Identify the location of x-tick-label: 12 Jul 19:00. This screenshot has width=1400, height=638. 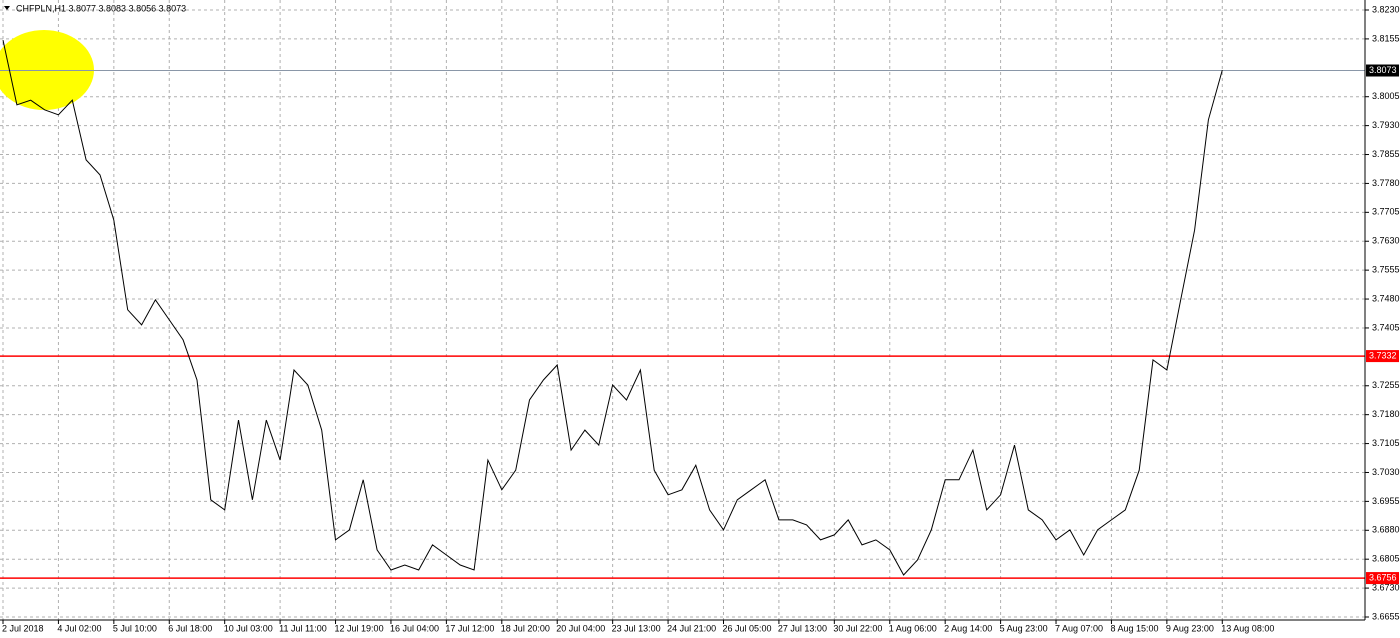
(359, 628).